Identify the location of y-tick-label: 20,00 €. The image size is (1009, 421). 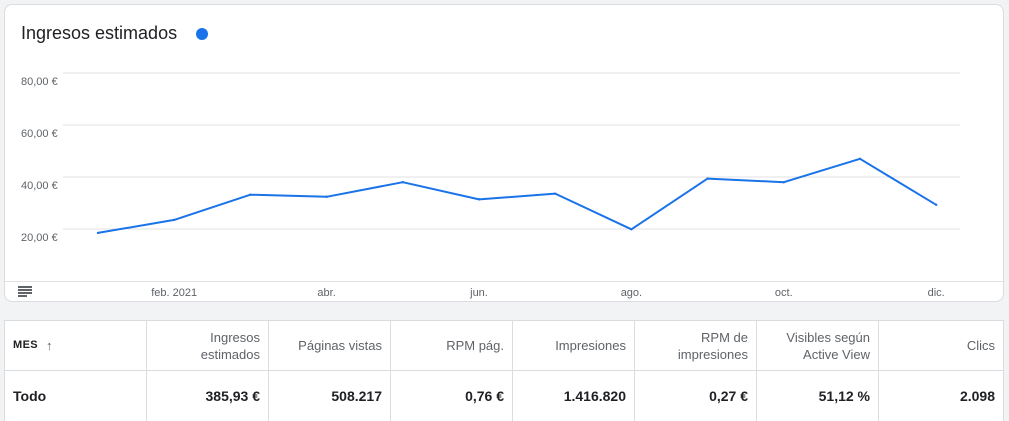
(39, 238).